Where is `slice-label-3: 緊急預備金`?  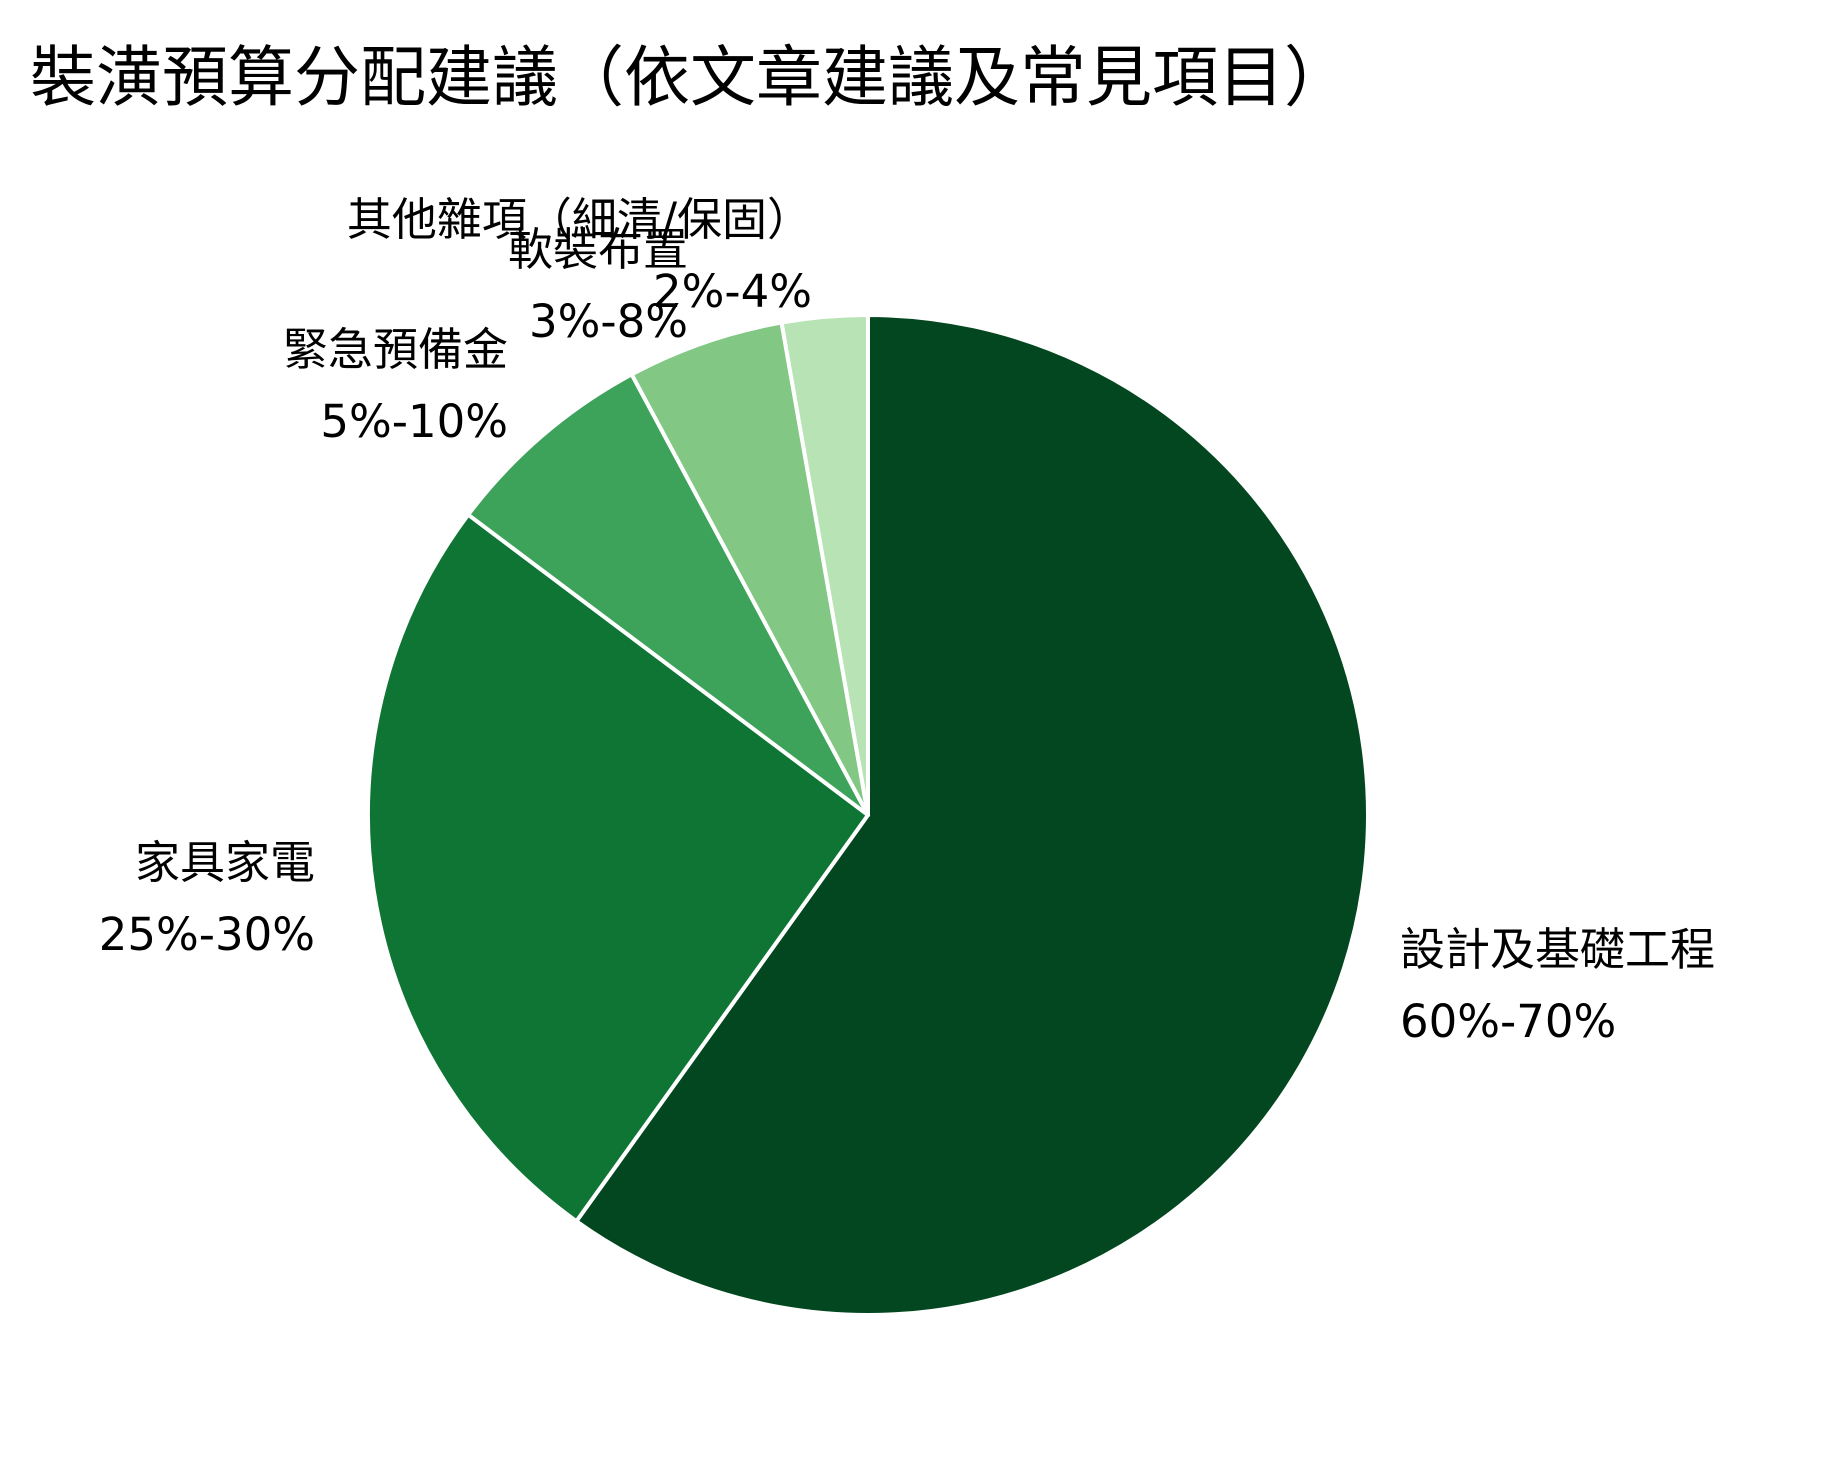
slice-label-3: 緊急預備金 is located at coordinates (395, 349).